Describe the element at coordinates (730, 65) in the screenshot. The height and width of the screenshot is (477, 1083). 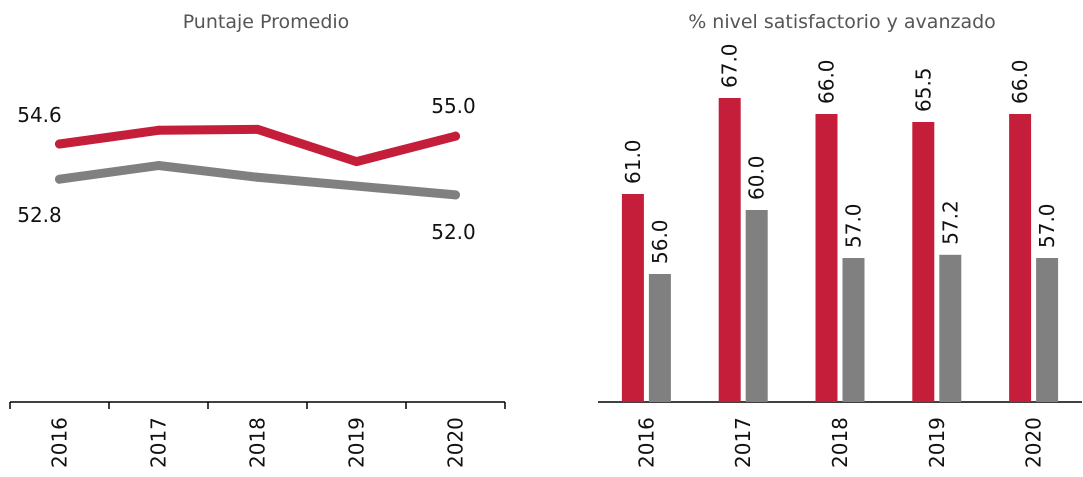
I see `bar-data-label: 67.0` at that location.